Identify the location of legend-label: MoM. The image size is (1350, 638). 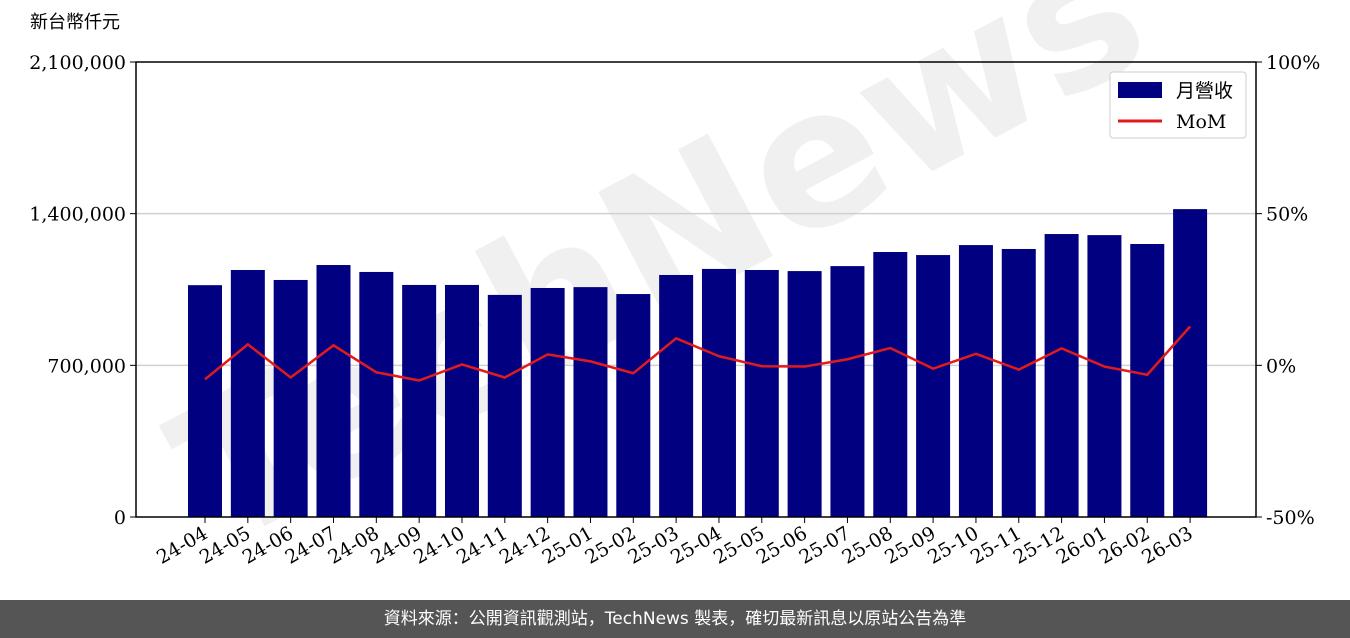
(1201, 122).